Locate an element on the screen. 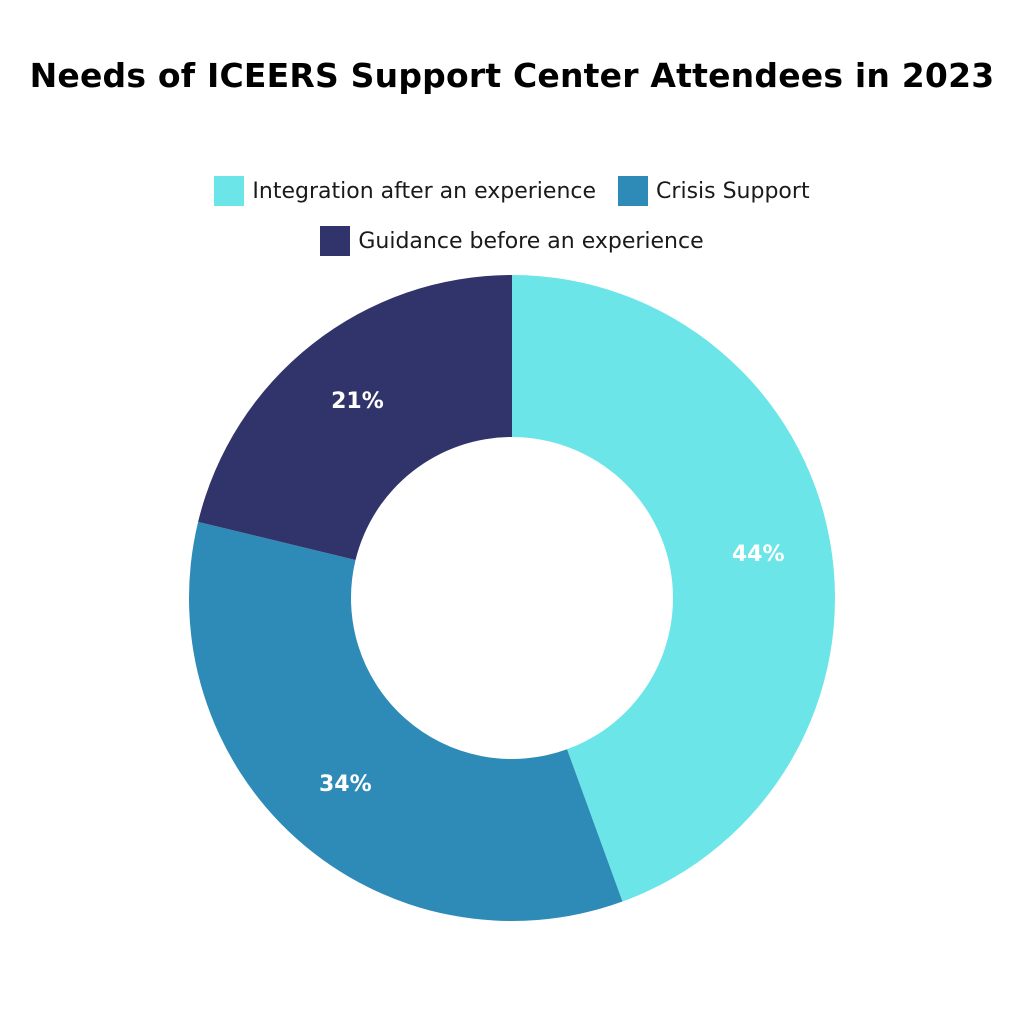 This screenshot has height=1024, width=1024. legend-swatch-integration is located at coordinates (229, 191).